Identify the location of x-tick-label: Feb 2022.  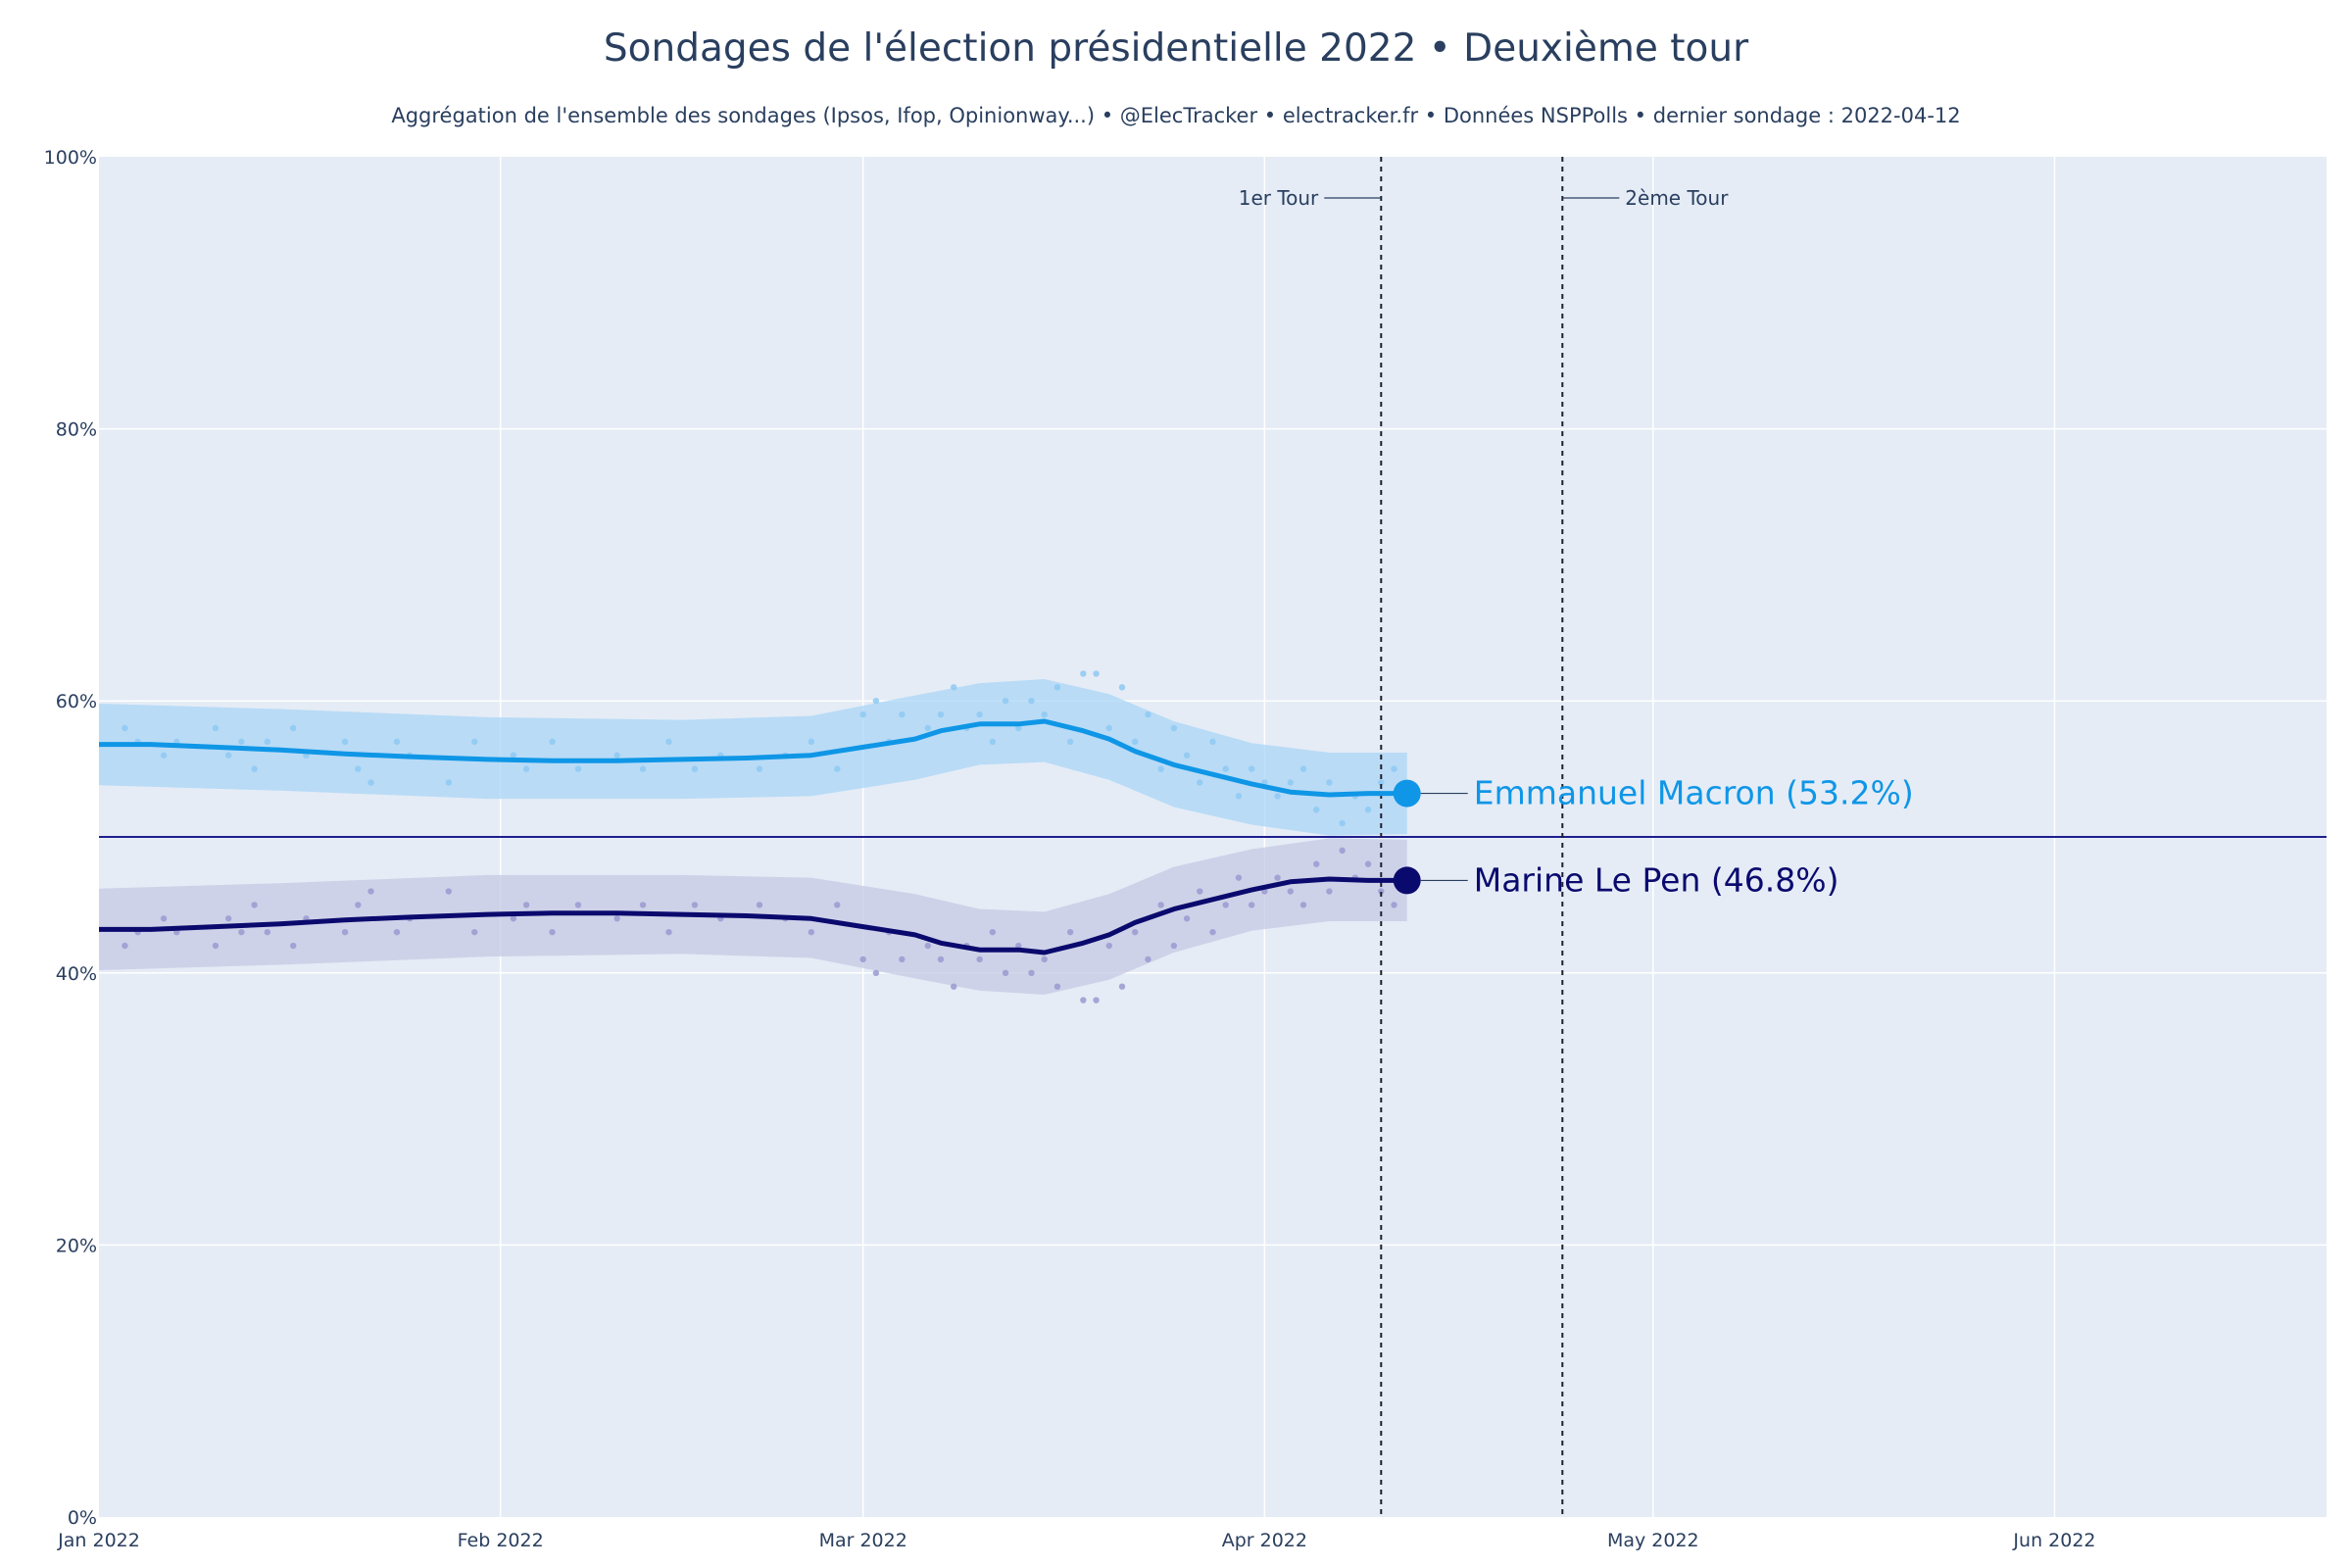
(501, 1540).